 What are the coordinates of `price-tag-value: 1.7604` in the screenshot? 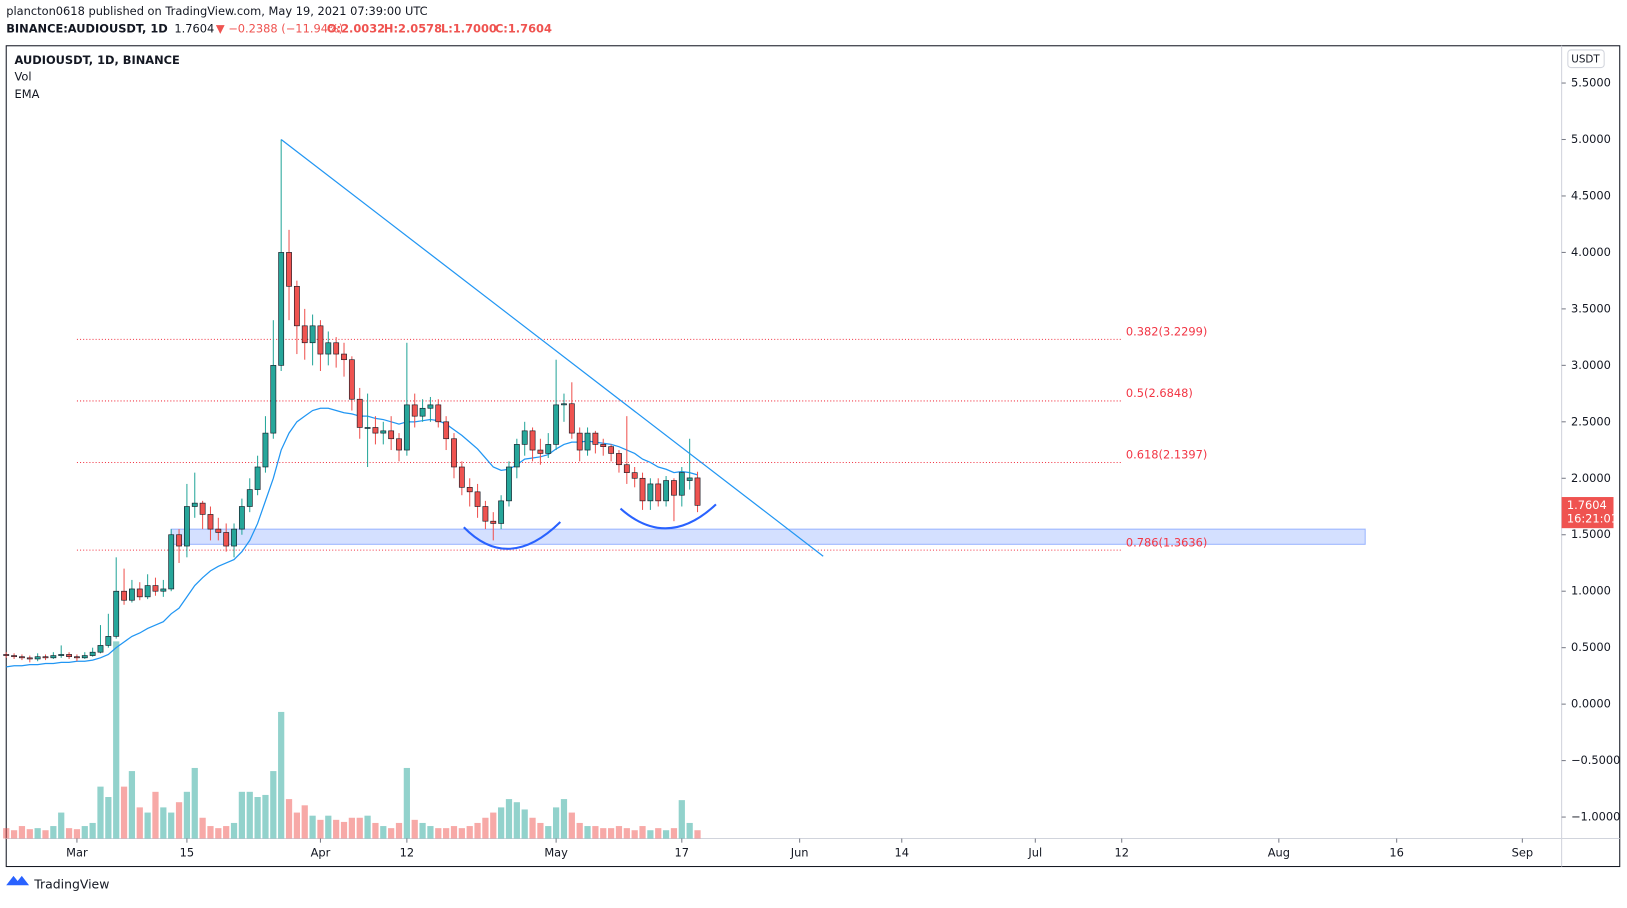 It's located at (1587, 505).